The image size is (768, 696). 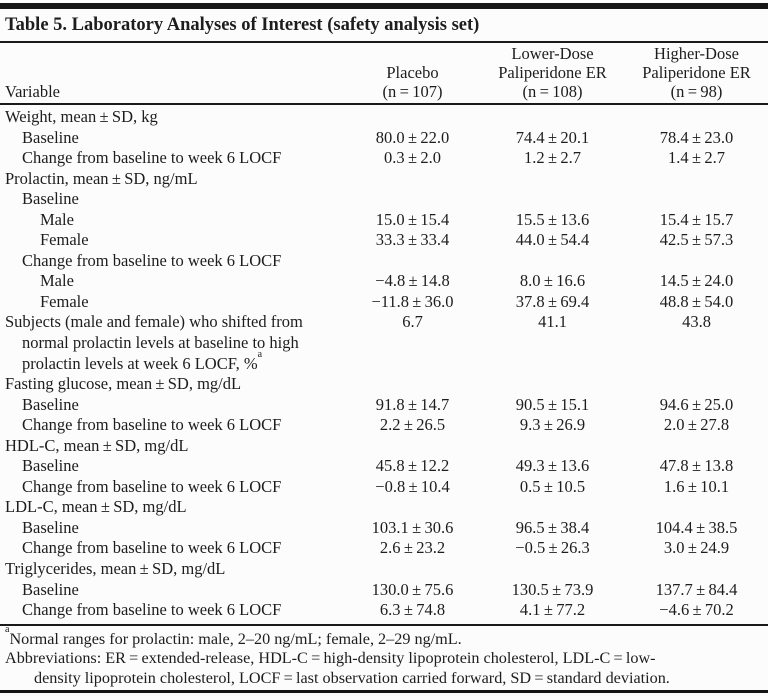 What do you see at coordinates (696, 610) in the screenshot?
I see `cell-higher-dose: −4.6 ± 70.2` at bounding box center [696, 610].